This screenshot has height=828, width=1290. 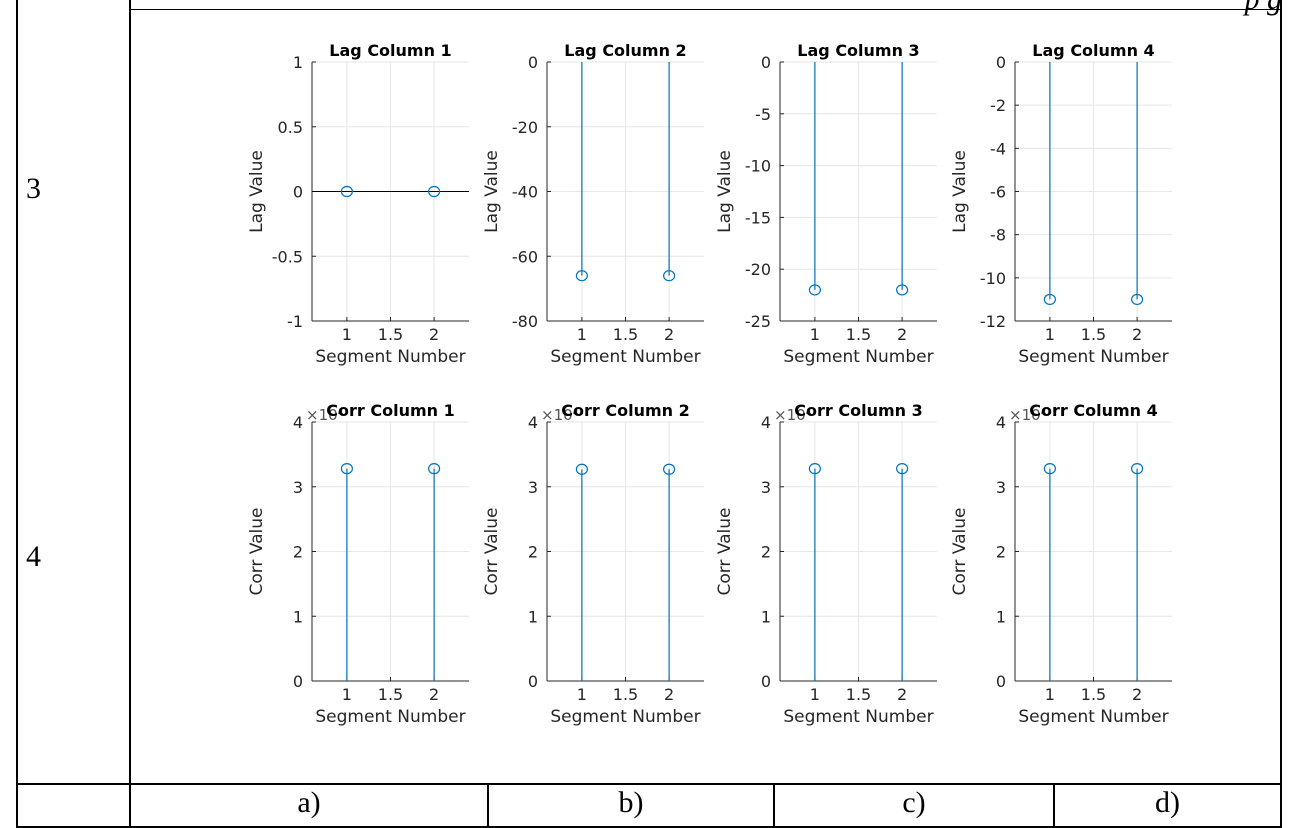 I want to click on chart-5-y-tick-label-0: 0, so click(x=298, y=681).